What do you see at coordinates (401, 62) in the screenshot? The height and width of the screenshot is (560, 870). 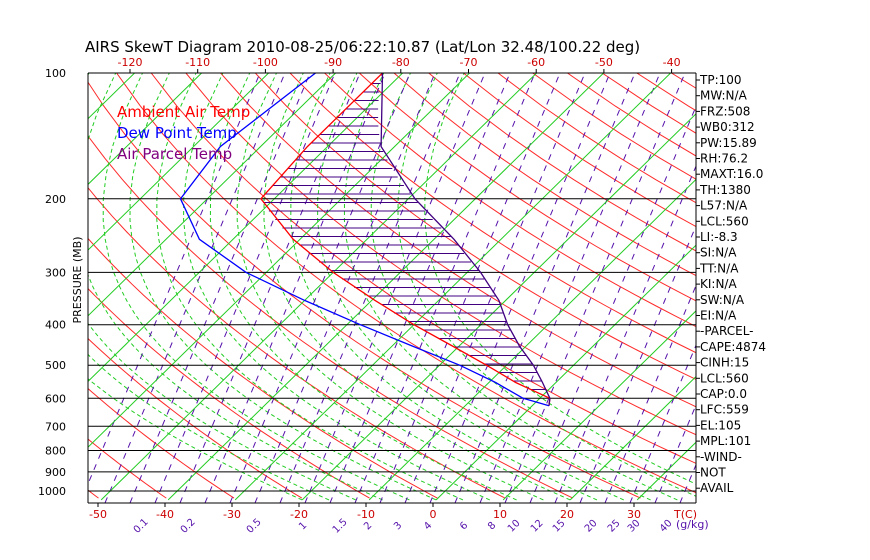 I see `top-temp-tick-label: -80` at bounding box center [401, 62].